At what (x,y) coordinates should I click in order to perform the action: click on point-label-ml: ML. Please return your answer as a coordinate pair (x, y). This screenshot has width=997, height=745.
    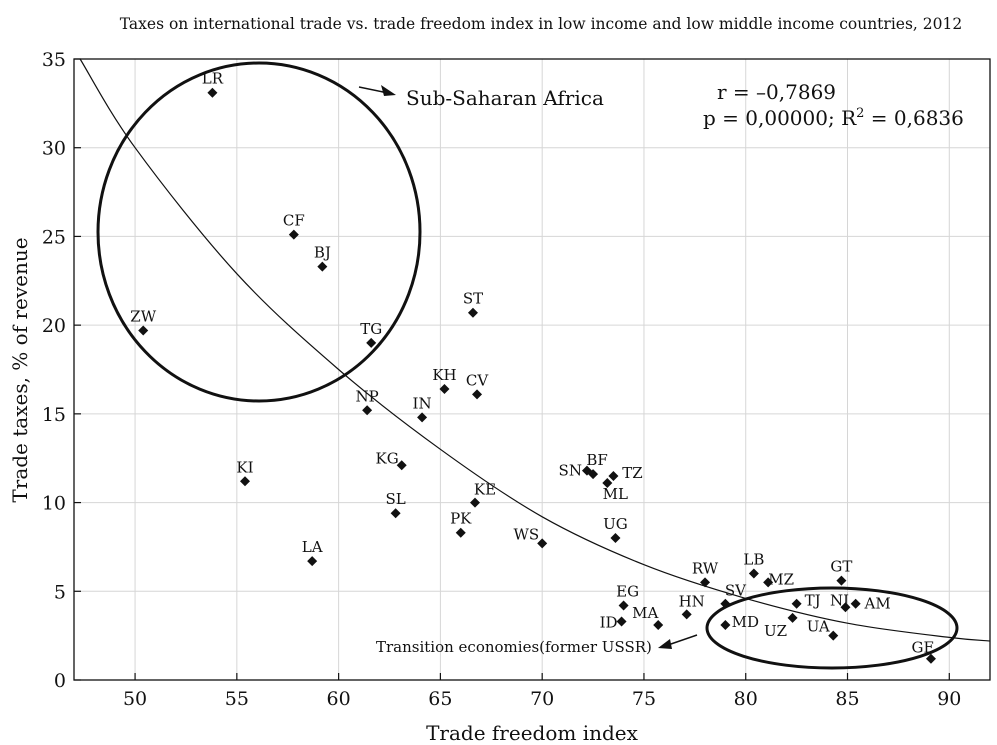
    Looking at the image, I should click on (615, 494).